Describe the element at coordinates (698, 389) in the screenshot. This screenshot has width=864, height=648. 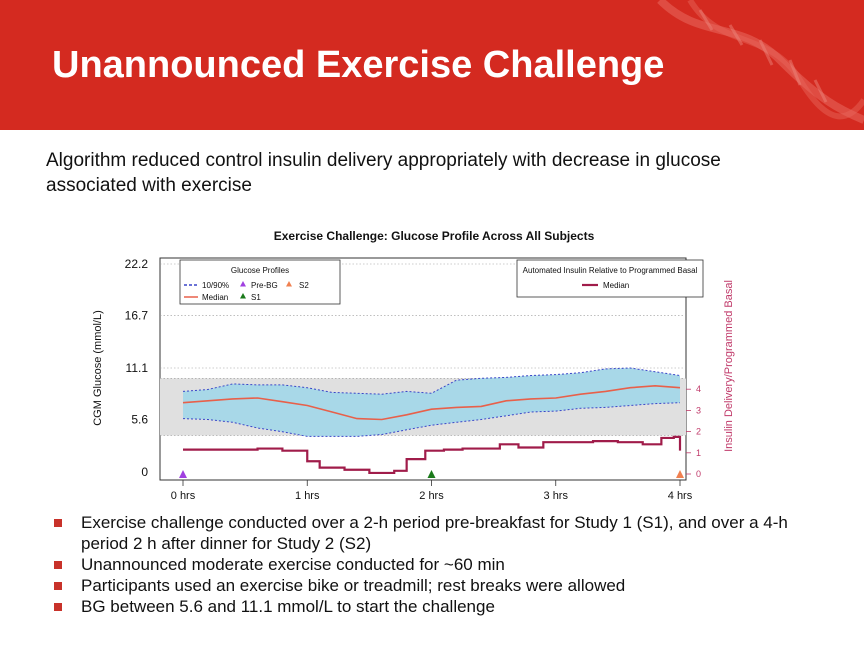
I see `y2-tick-label: 4` at that location.